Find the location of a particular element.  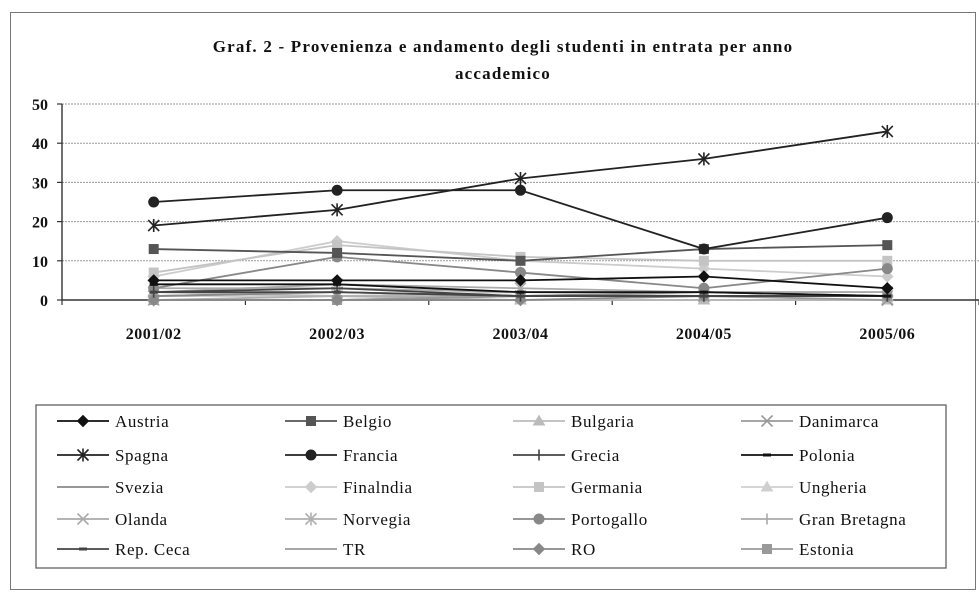

legend-item-estonia: Estonia is located at coordinates (797, 549).